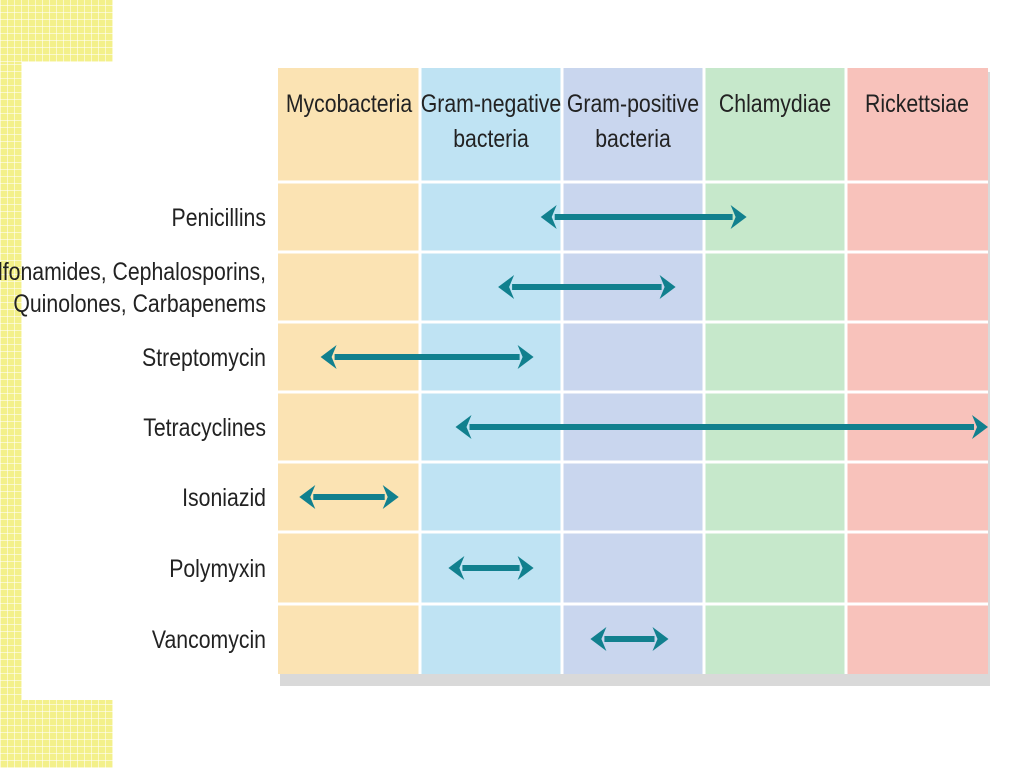 This screenshot has height=768, width=1024. What do you see at coordinates (633, 103) in the screenshot?
I see `column-header-line: Gram-positive` at bounding box center [633, 103].